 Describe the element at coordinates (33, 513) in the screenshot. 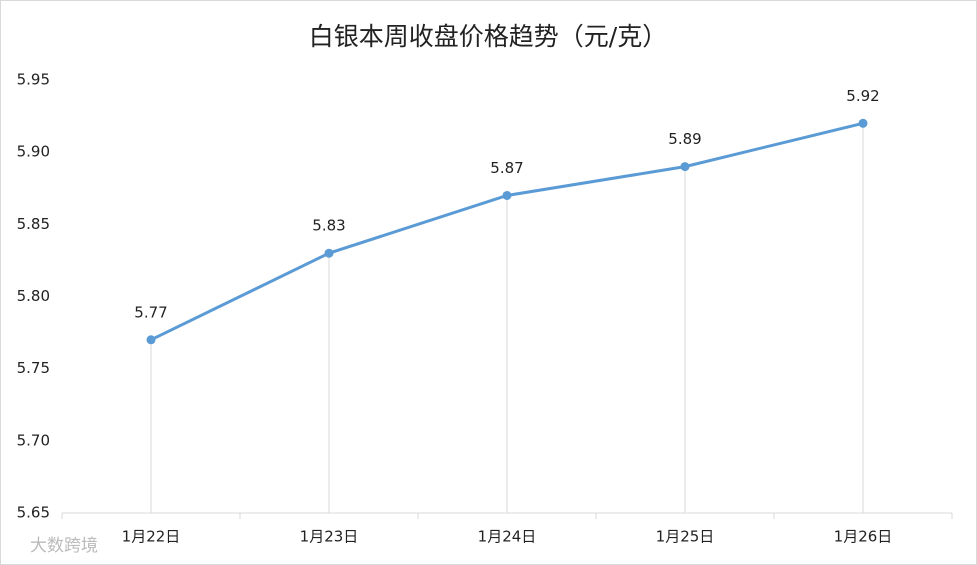

I see `y-tick-label: 5.65` at that location.